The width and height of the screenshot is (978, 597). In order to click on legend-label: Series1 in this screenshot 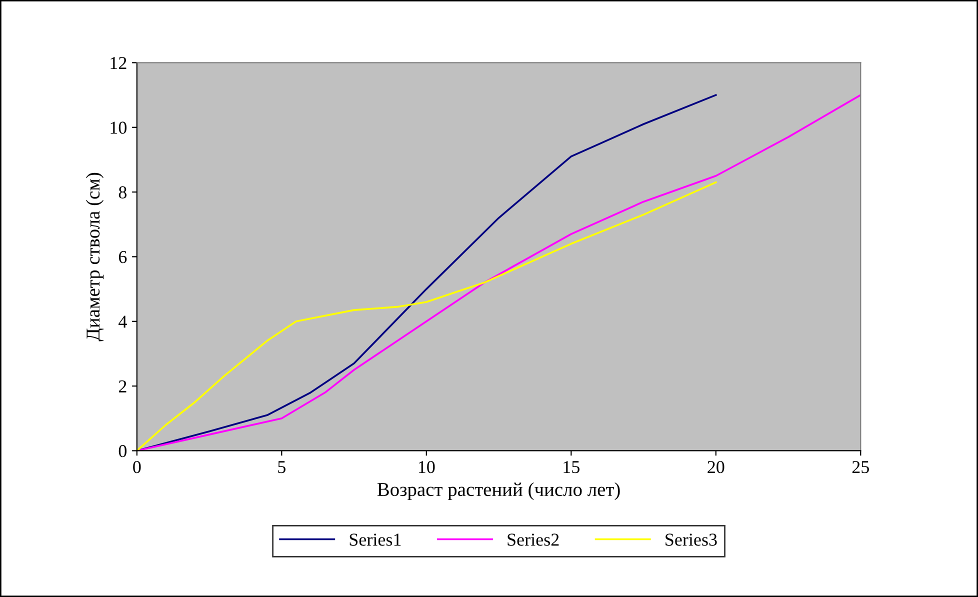, I will do `click(375, 540)`.